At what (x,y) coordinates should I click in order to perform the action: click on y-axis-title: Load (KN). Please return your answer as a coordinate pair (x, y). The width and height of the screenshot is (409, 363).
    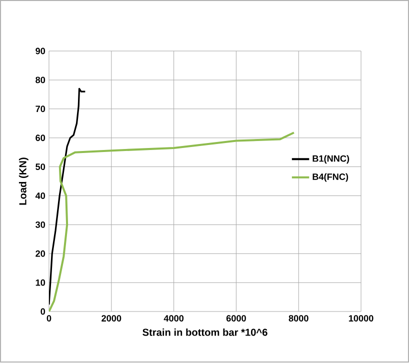
    Looking at the image, I should click on (23, 181).